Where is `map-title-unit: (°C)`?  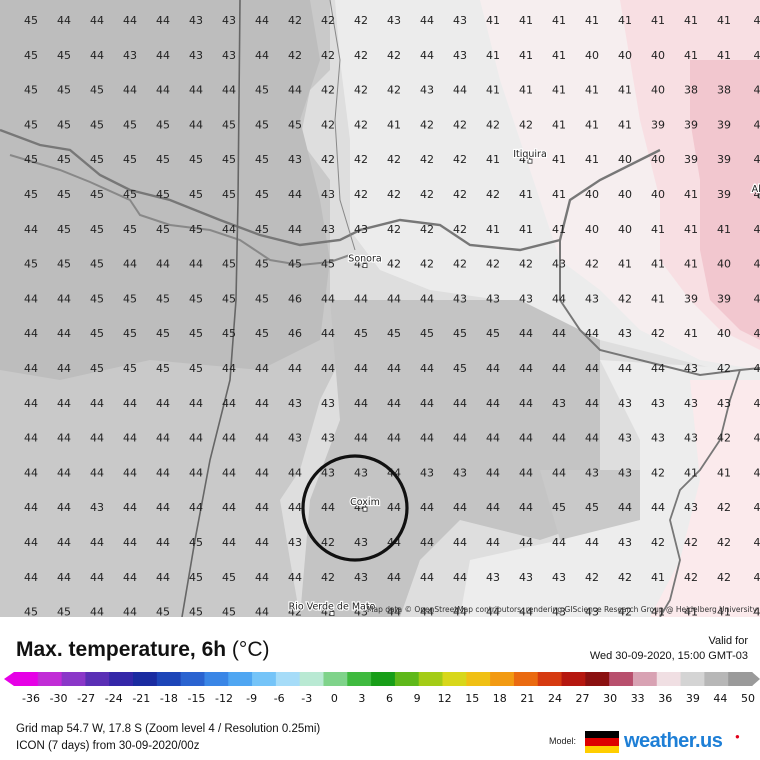 map-title-unit: (°C) is located at coordinates (250, 649).